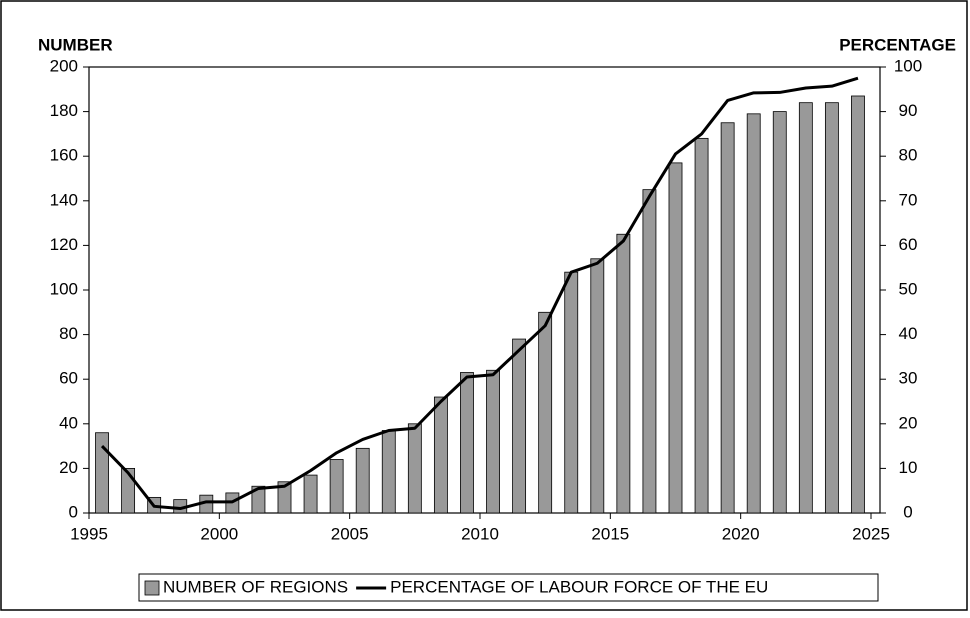 This screenshot has width=970, height=618. Describe the element at coordinates (908, 378) in the screenshot. I see `y2-tick-label: 30` at that location.